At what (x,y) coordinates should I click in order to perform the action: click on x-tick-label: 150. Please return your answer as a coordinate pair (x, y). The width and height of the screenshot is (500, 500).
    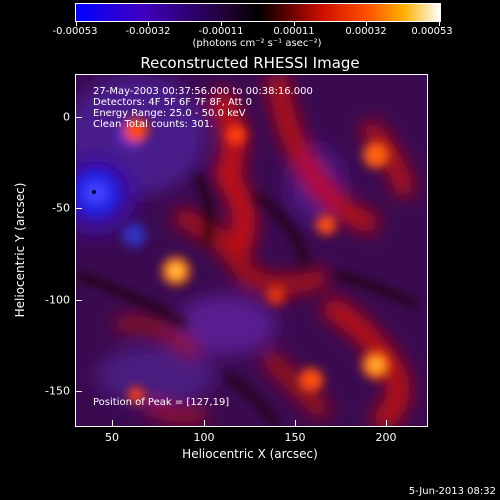
    Looking at the image, I should click on (295, 437).